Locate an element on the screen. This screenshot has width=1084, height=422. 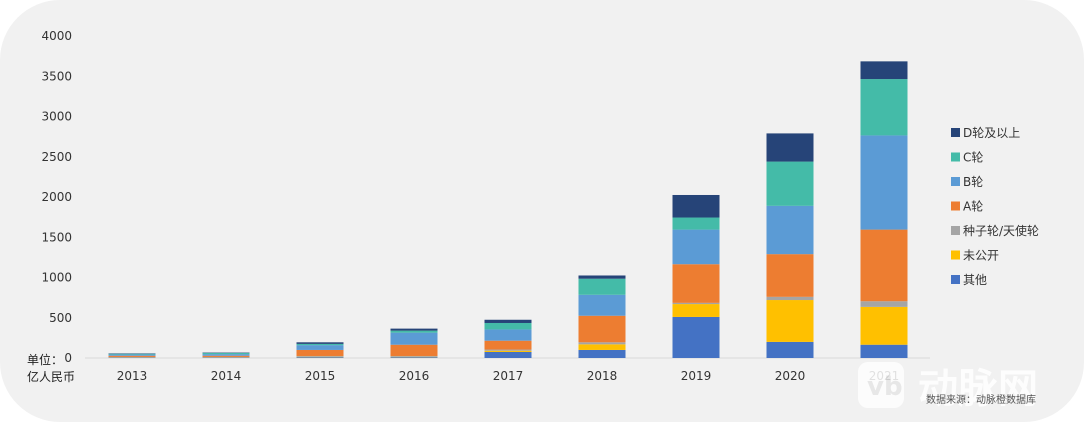
x-axis-ticks: 201320142015201620172018201920202021 is located at coordinates (508, 376).